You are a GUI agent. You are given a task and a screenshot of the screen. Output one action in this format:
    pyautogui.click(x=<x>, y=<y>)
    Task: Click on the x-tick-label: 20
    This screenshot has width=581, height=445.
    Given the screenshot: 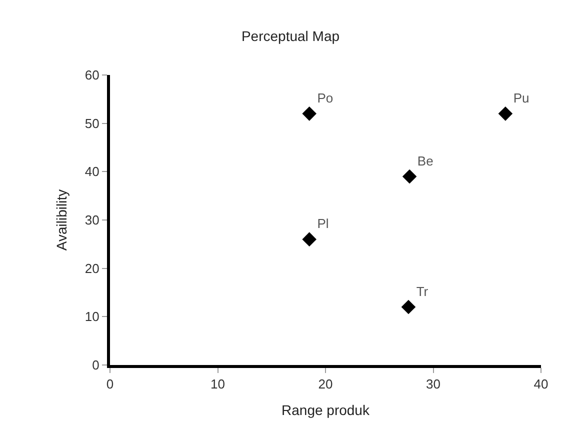 What is the action you would take?
    pyautogui.click(x=325, y=384)
    